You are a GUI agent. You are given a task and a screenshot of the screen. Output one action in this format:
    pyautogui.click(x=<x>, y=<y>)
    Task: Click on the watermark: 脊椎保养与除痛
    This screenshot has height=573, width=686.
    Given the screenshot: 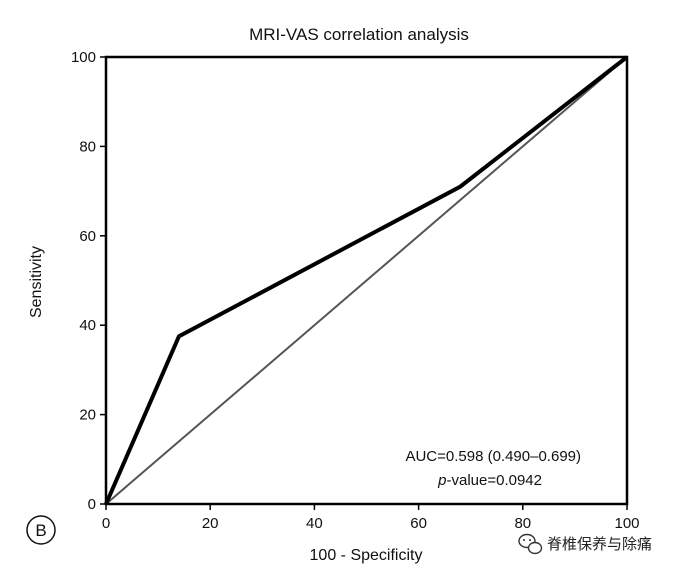 What is the action you would take?
    pyautogui.click(x=585, y=544)
    